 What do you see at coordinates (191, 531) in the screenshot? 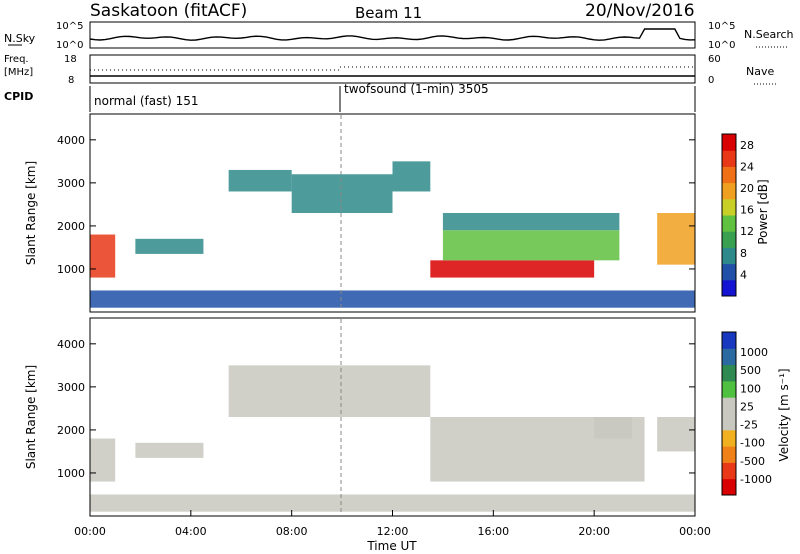
I see `x-tick-label: 04:00` at bounding box center [191, 531].